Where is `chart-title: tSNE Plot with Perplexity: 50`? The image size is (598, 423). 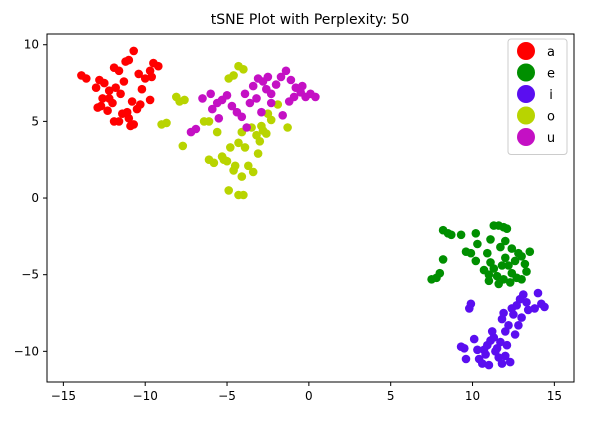 chart-title: tSNE Plot with Perplexity: 50 is located at coordinates (310, 20).